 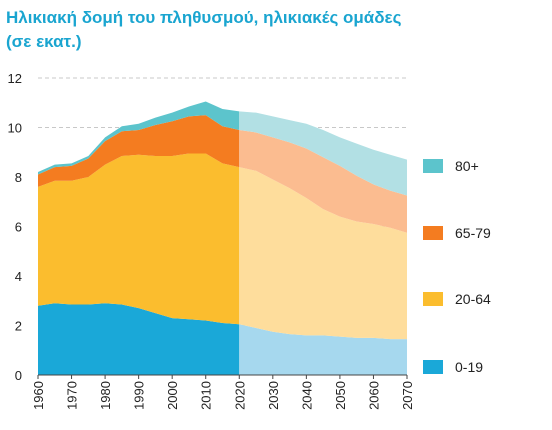 What do you see at coordinates (44, 41) in the screenshot?
I see `chart-title-line2: (σε εκατ.)` at bounding box center [44, 41].